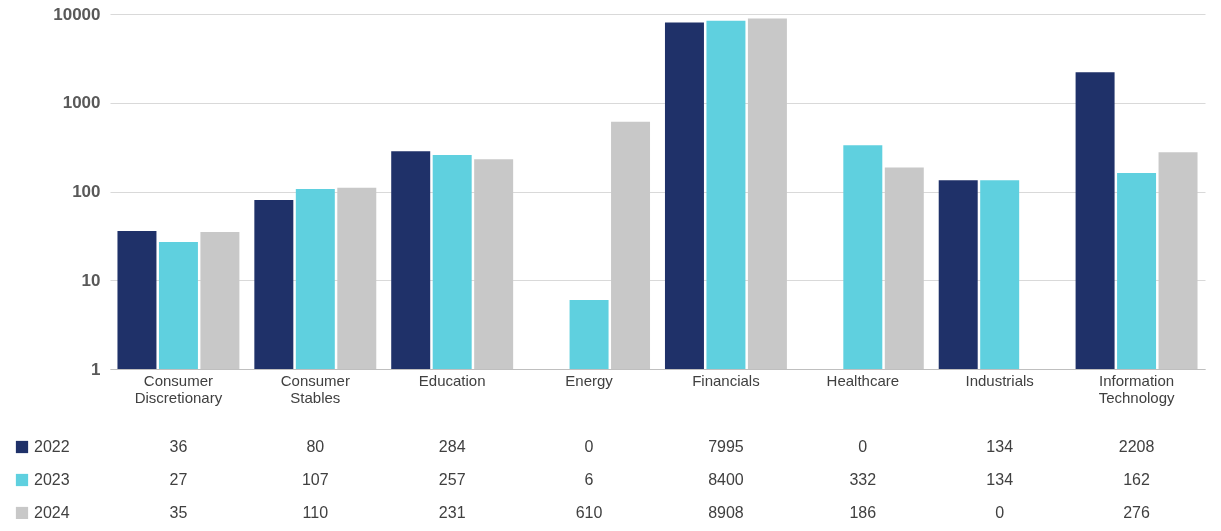 This screenshot has width=1221, height=531. Describe the element at coordinates (452, 446) in the screenshot. I see `data-label: 284` at that location.